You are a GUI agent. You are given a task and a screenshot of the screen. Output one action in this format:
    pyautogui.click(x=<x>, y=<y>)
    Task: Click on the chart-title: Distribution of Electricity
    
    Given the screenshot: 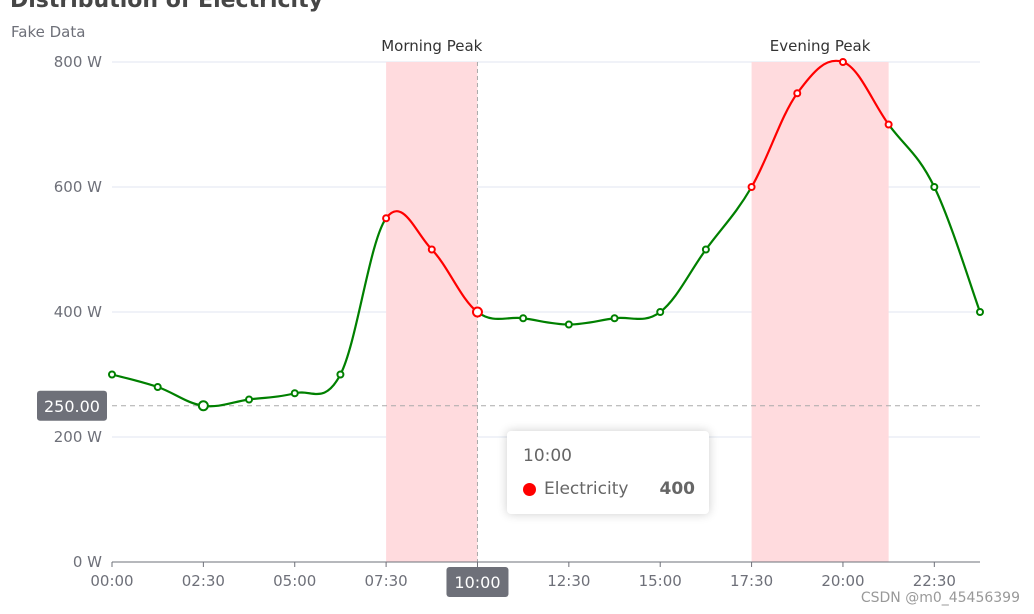 What is the action you would take?
    pyautogui.click(x=166, y=6)
    